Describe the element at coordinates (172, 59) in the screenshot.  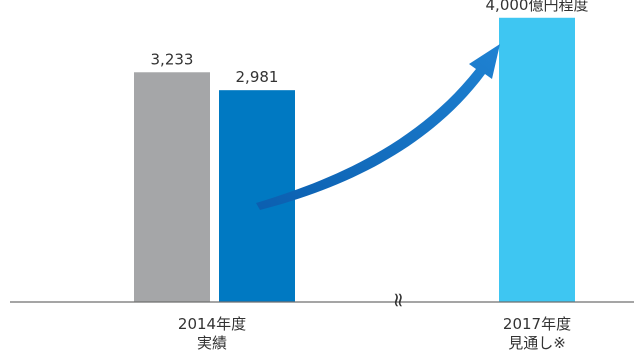
I see `value-label-1: 3,233` at that location.